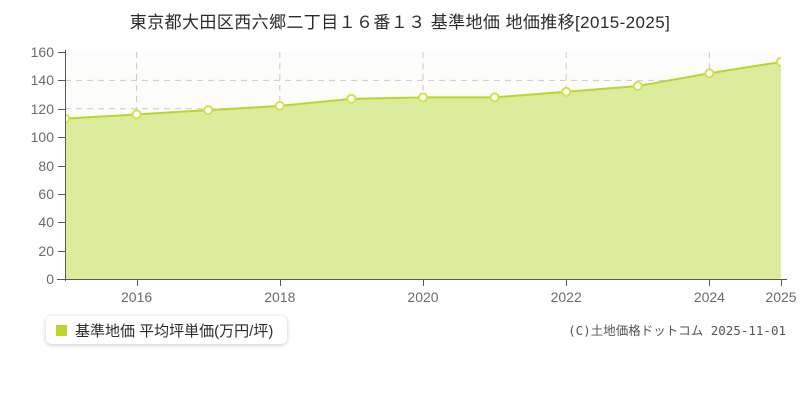  What do you see at coordinates (400, 22) in the screenshot?
I see `chart-title: 東京都大田区西六郷二丁目１６番１３ 基準地価 地価推移[2015-2025]` at bounding box center [400, 22].